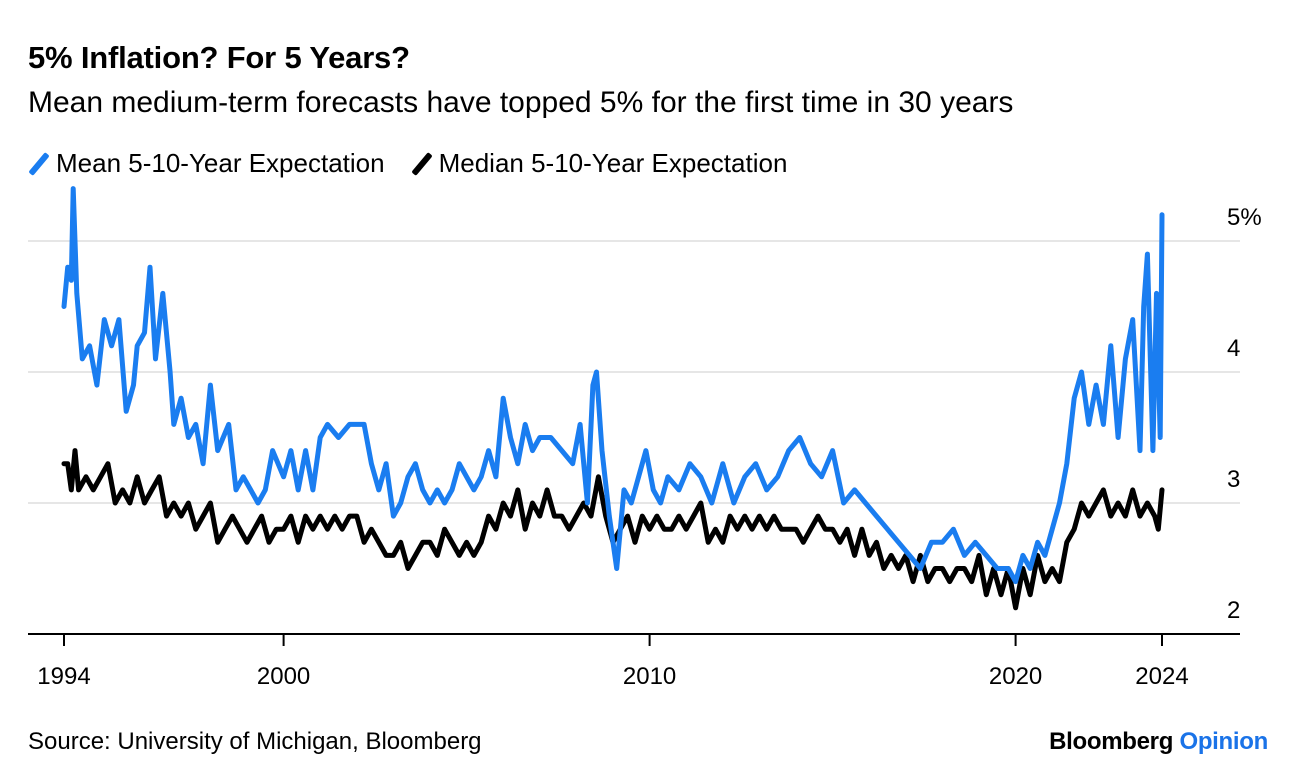 The height and width of the screenshot is (784, 1296). I want to click on x-tick-label-2020: 2020, so click(1015, 676).